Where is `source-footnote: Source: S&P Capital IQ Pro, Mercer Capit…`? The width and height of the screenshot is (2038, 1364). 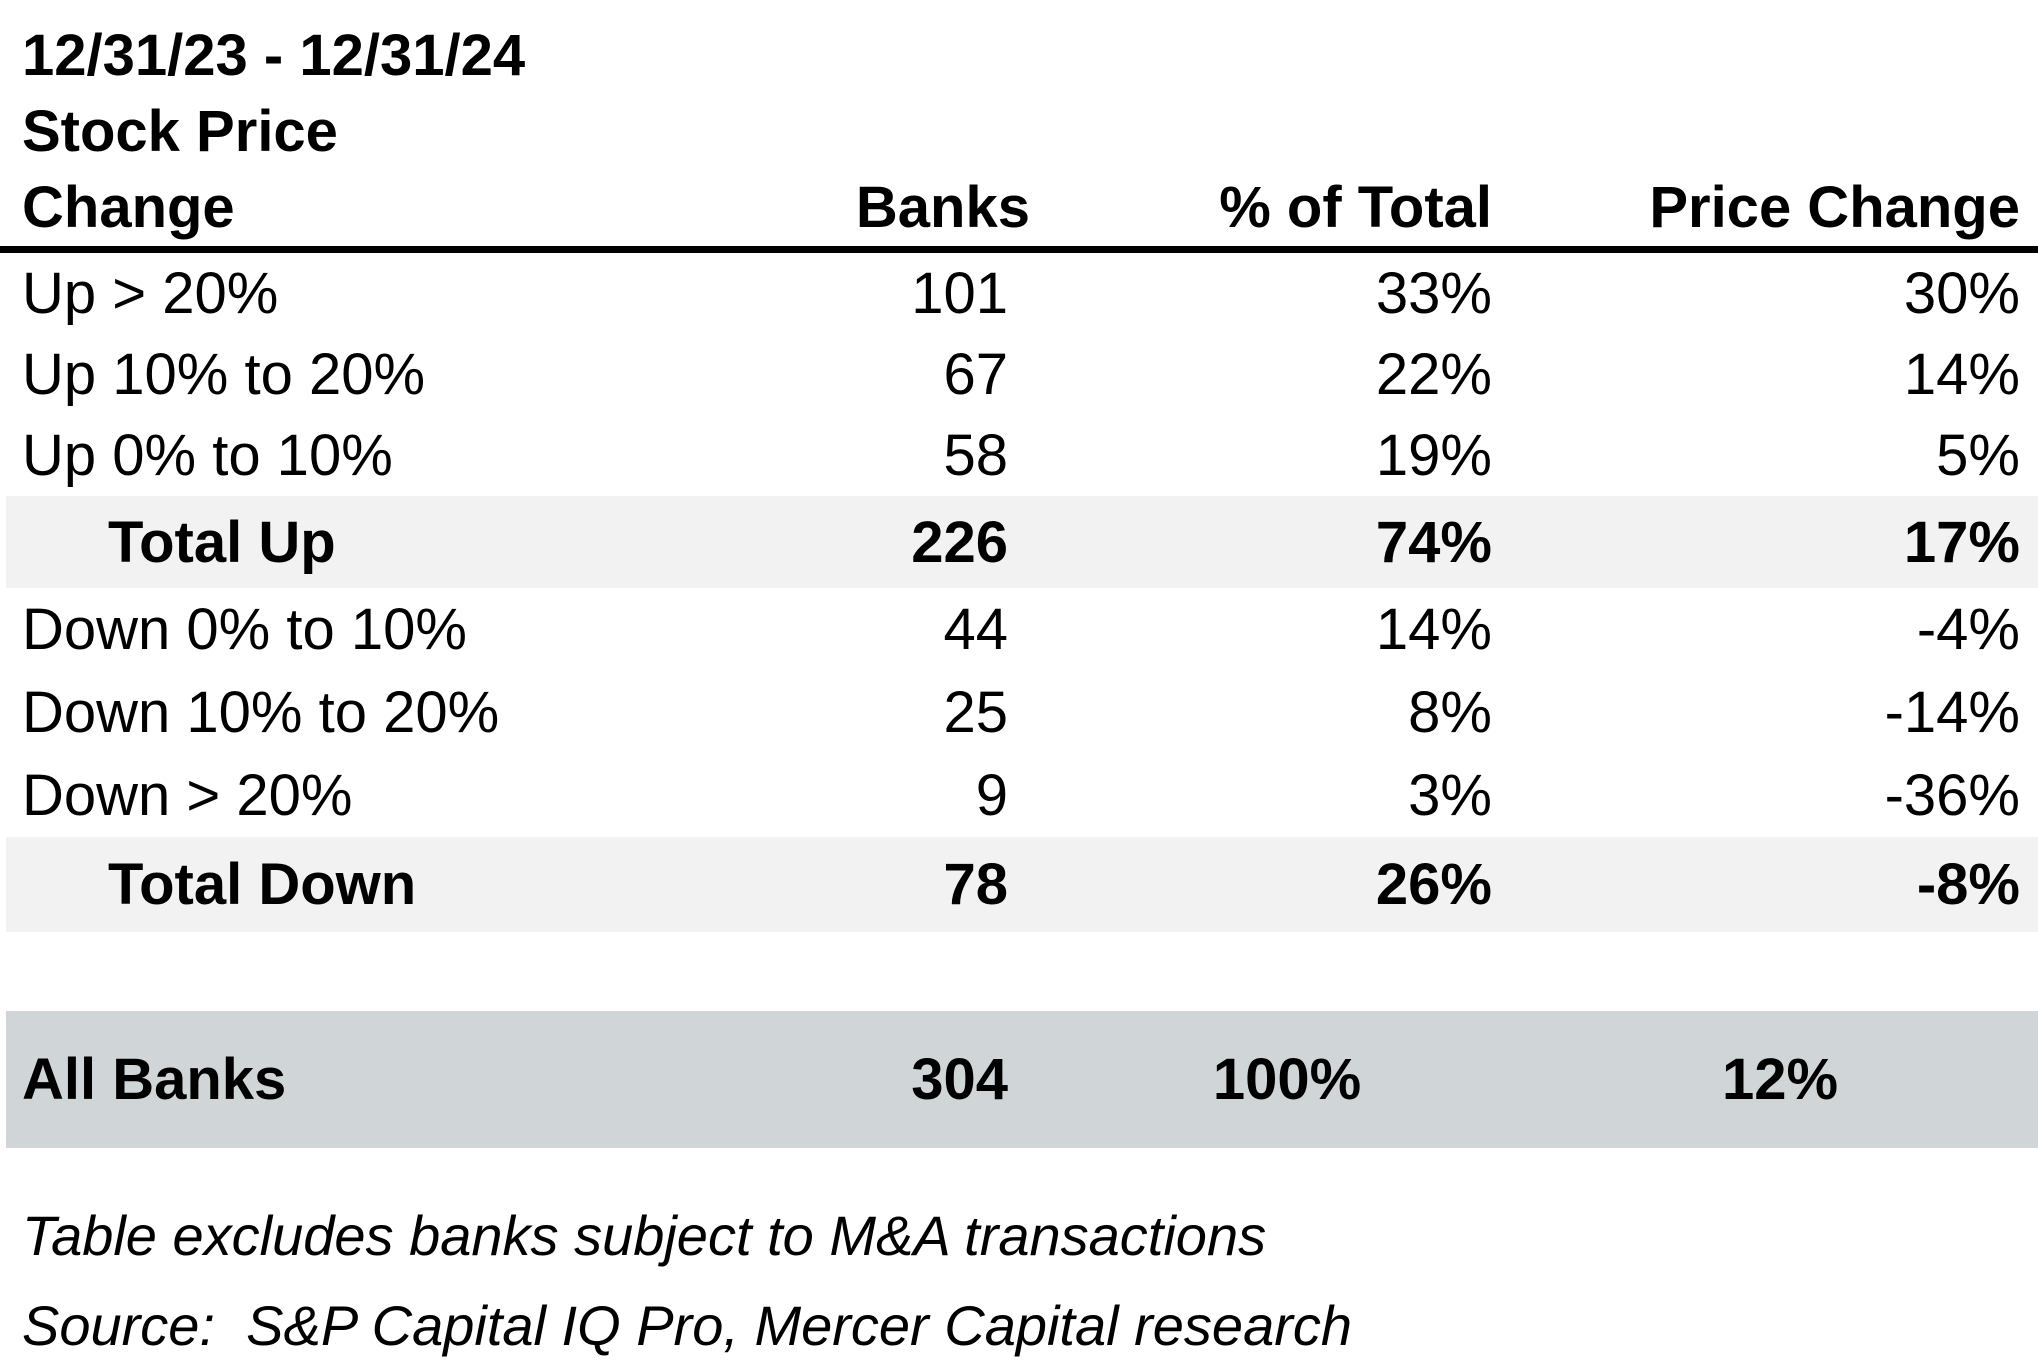
source-footnote: Source: S&P Capital IQ Pro, Mercer Capit… is located at coordinates (687, 1325).